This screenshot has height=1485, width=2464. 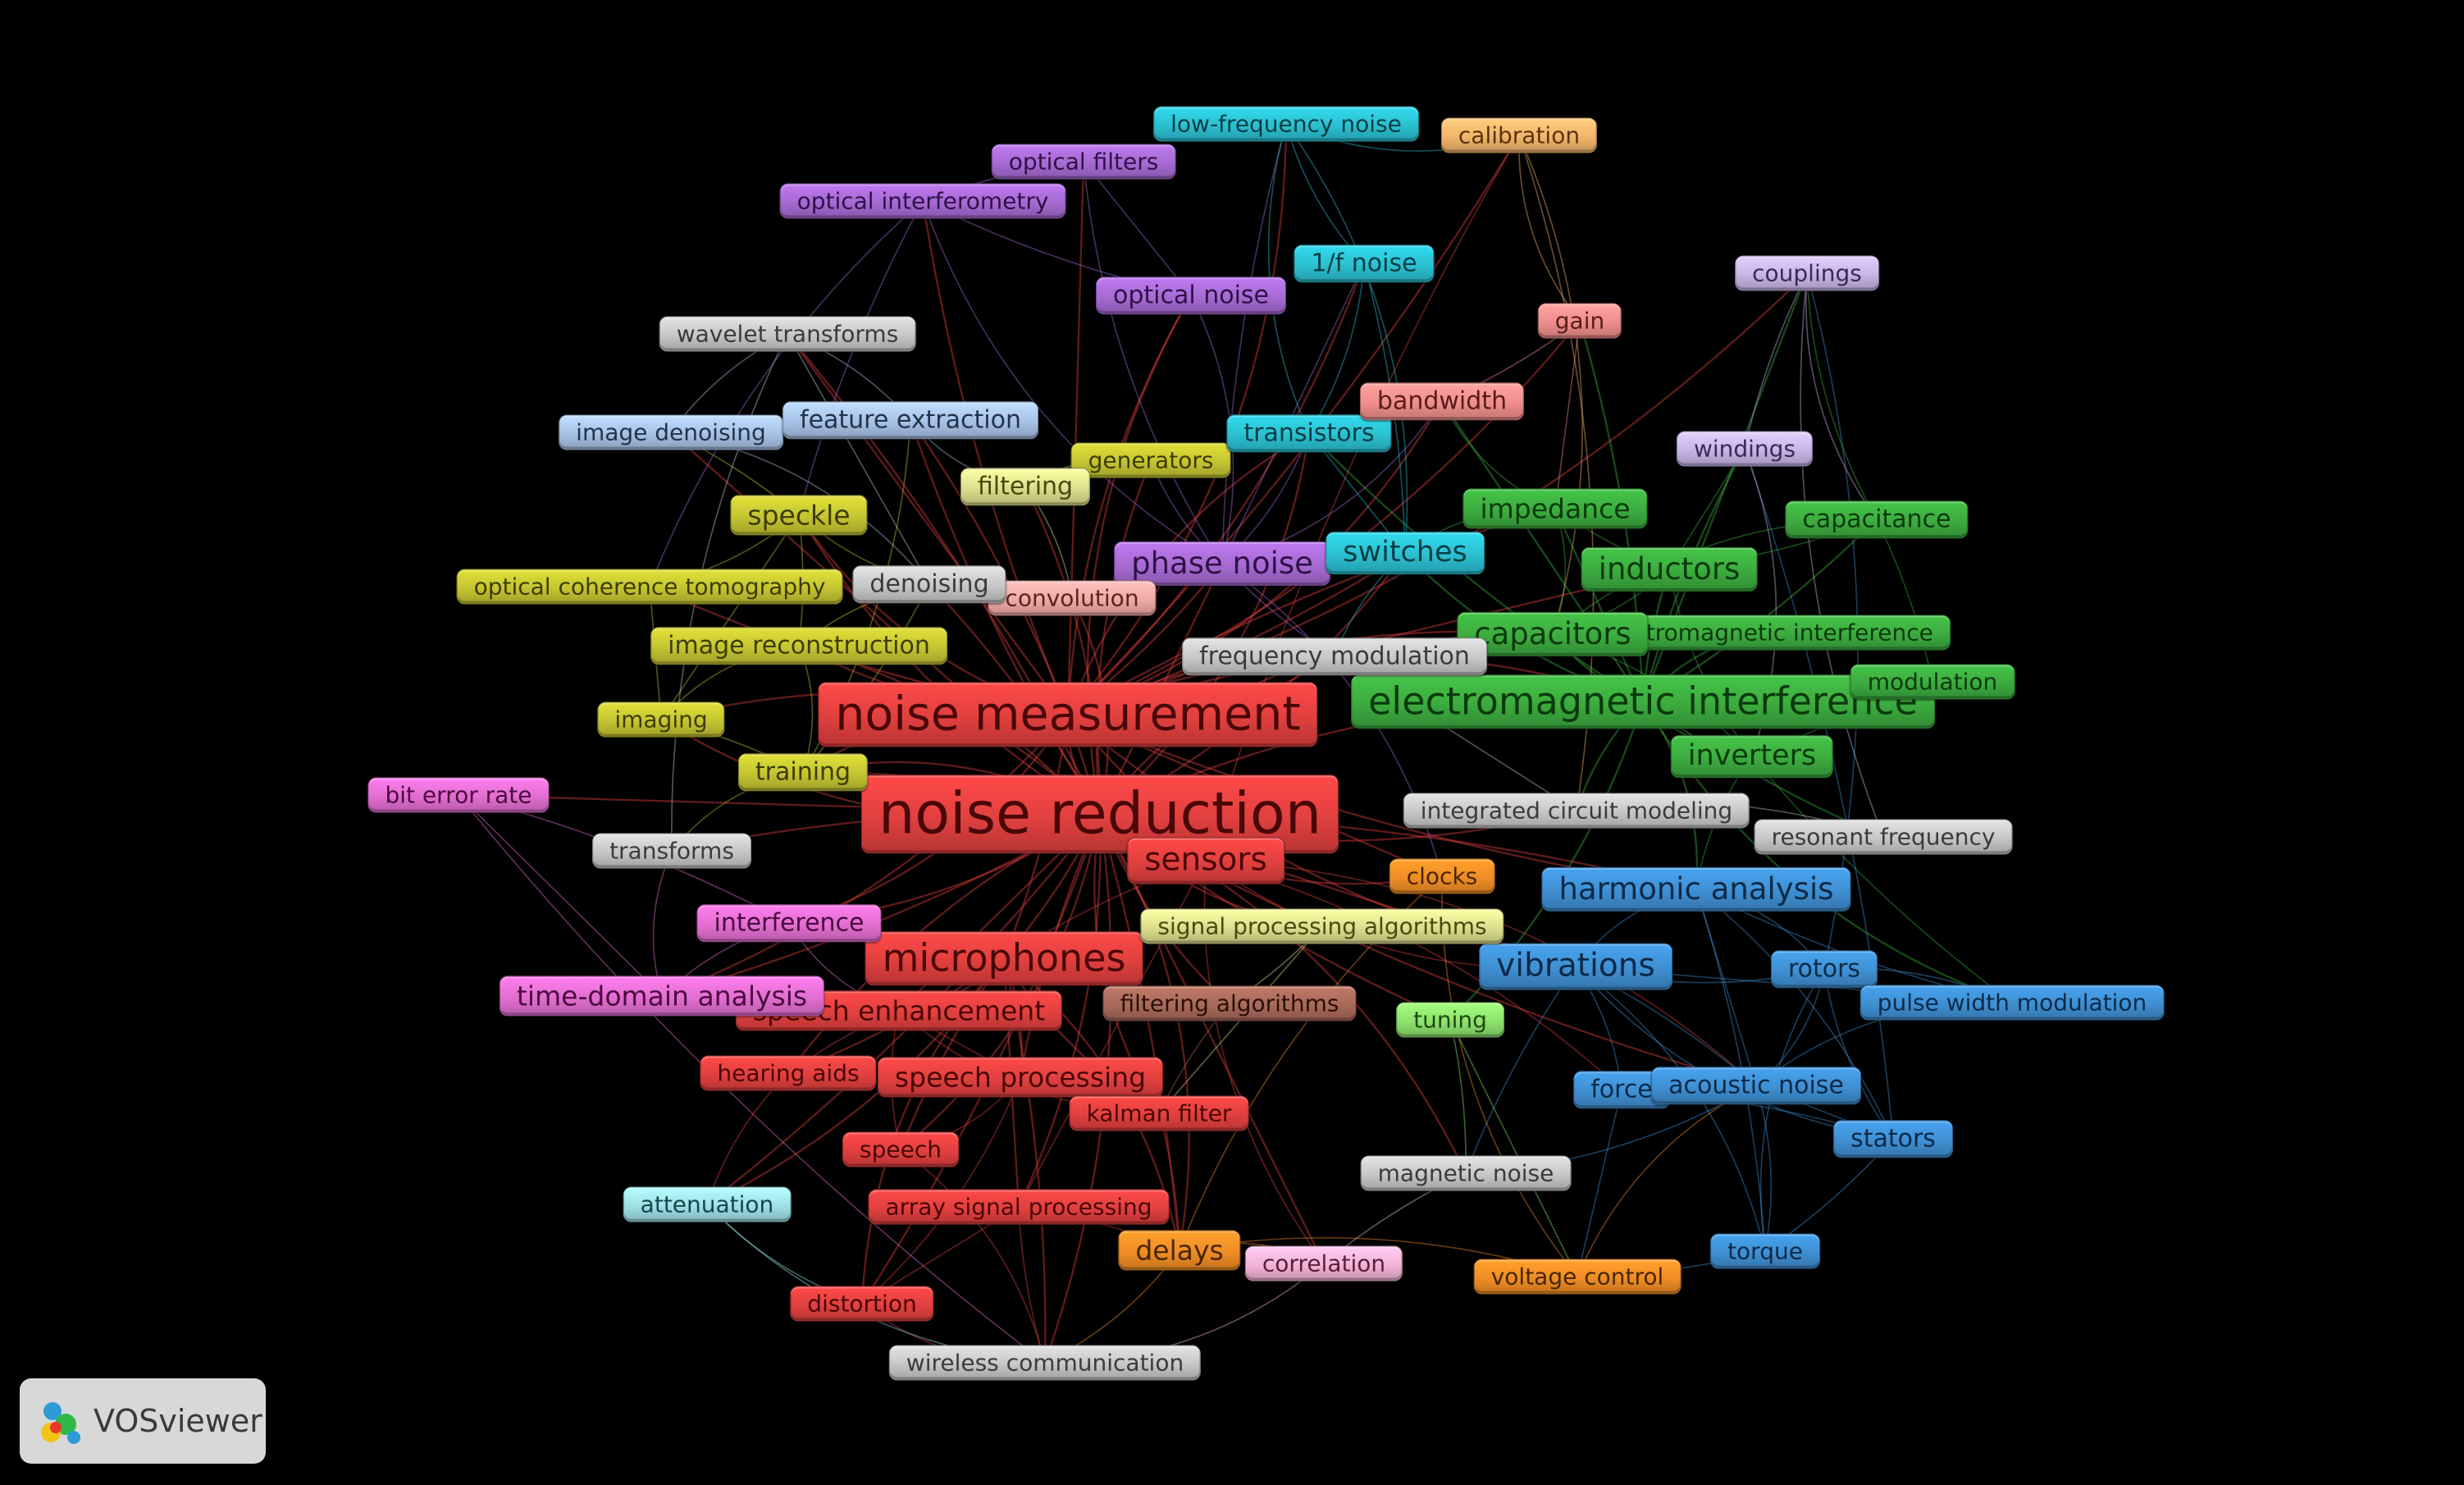 What do you see at coordinates (1004, 958) in the screenshot?
I see `node-microphones: microphones` at bounding box center [1004, 958].